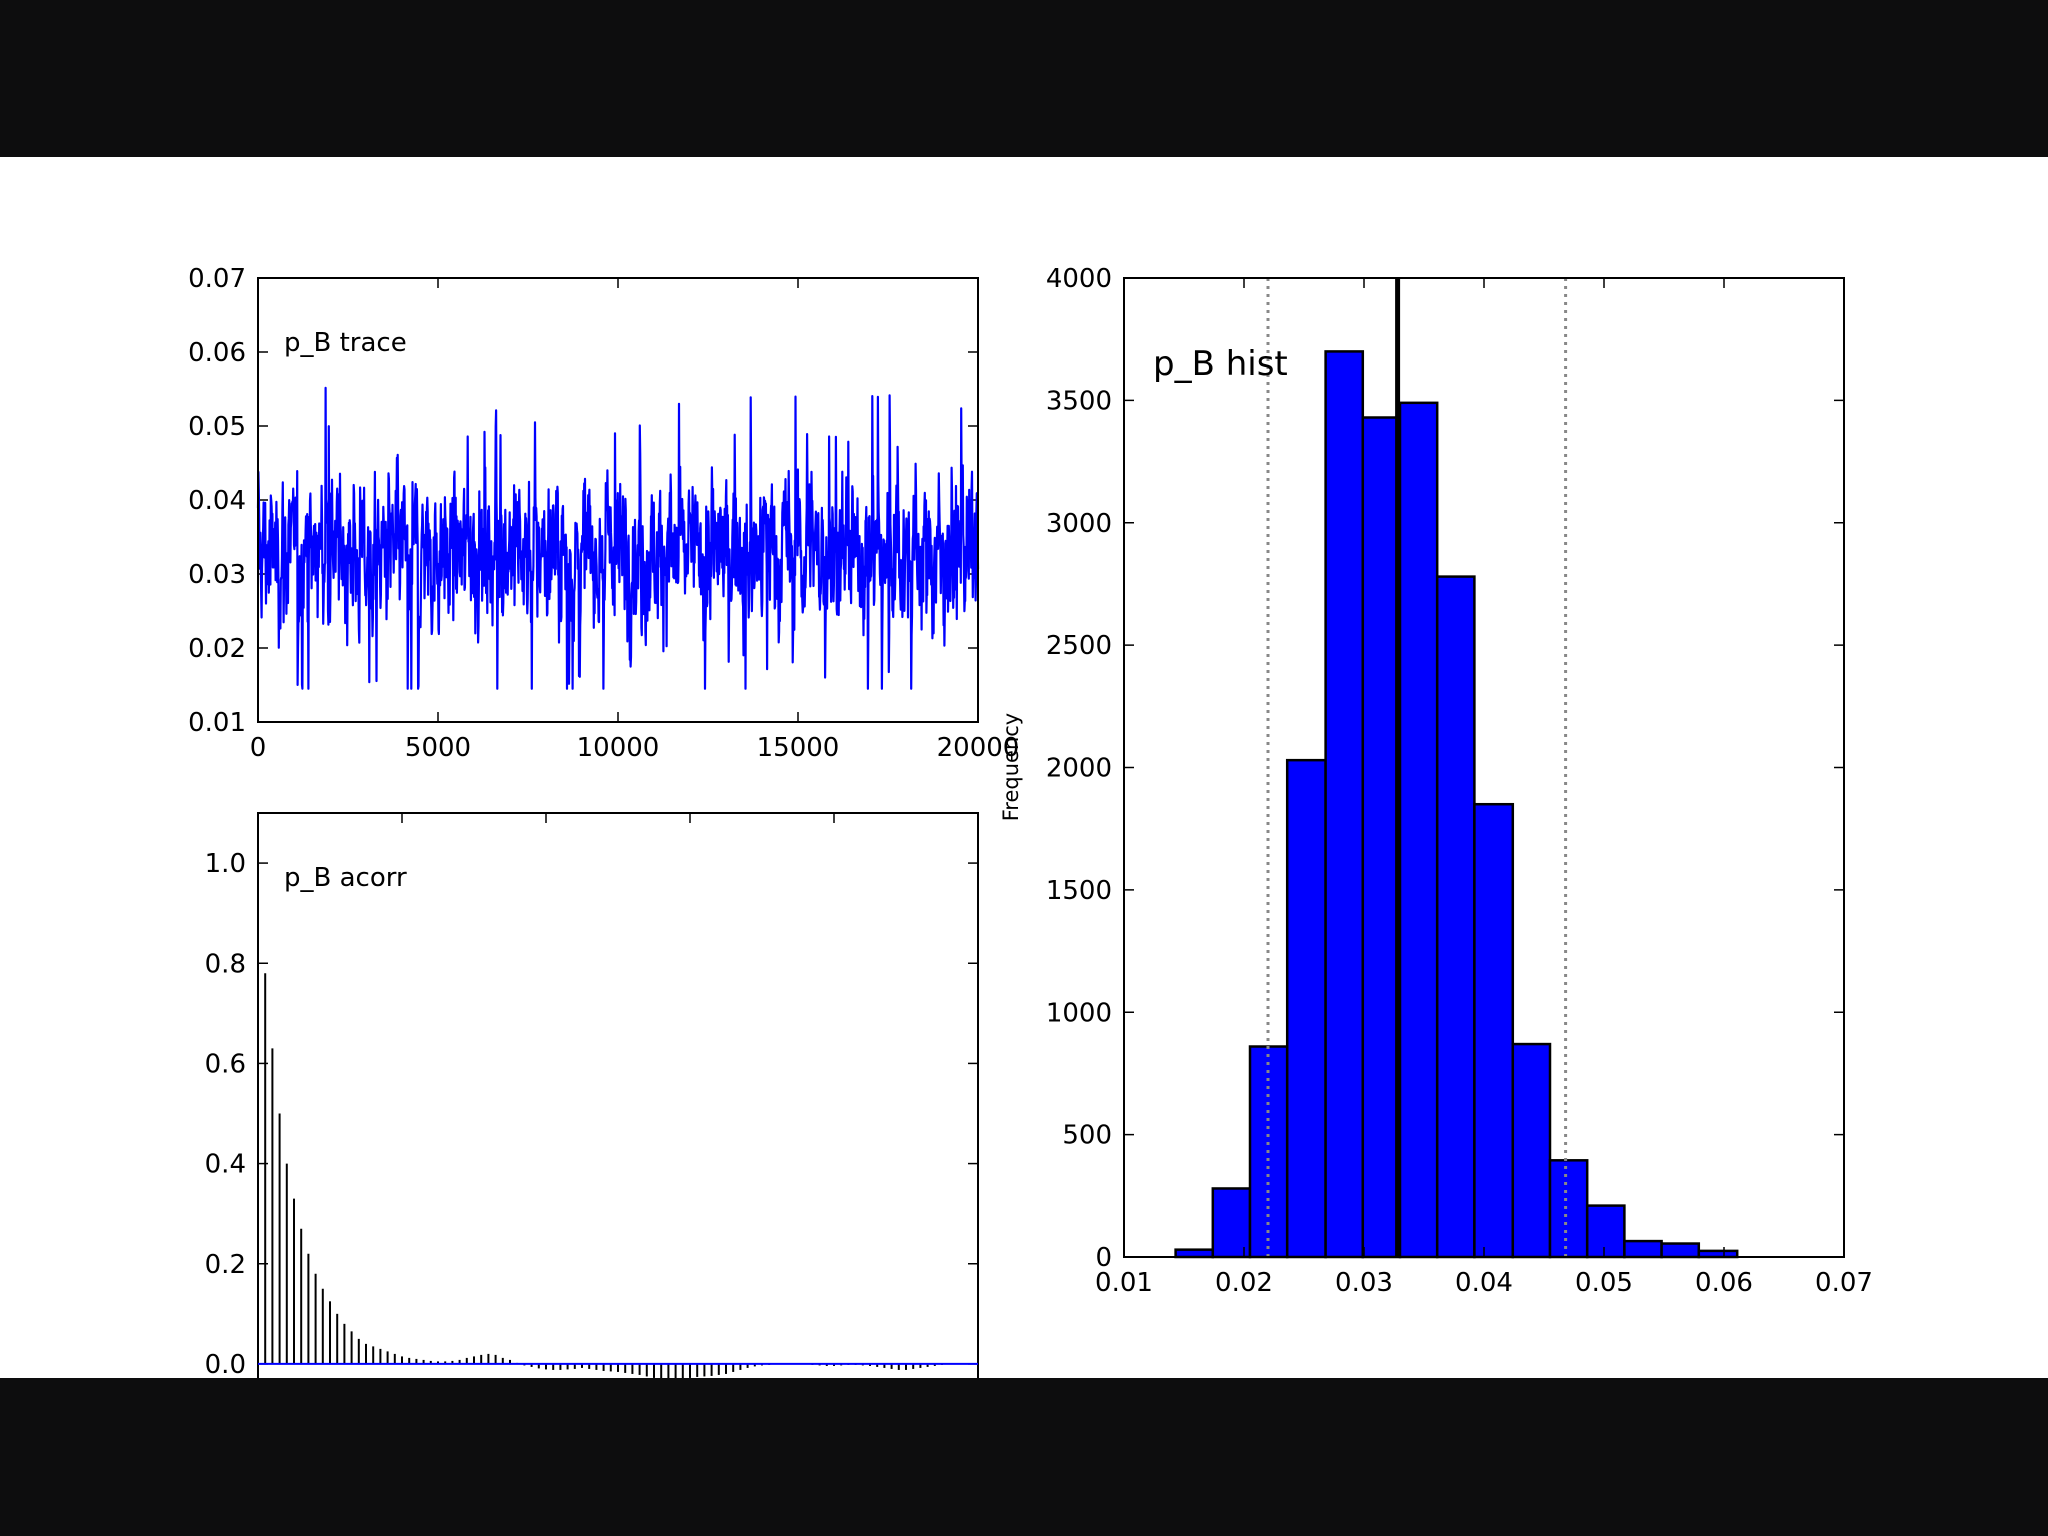 The image size is (2048, 1536). What do you see at coordinates (798, 748) in the screenshot?
I see `trace-xtick-label: 15000` at bounding box center [798, 748].